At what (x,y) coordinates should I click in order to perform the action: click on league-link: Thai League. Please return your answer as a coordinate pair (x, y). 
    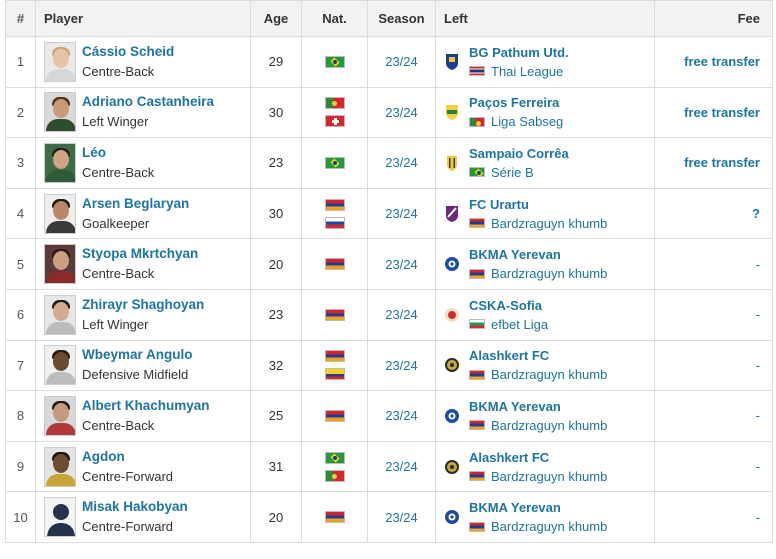
    Looking at the image, I should click on (527, 71).